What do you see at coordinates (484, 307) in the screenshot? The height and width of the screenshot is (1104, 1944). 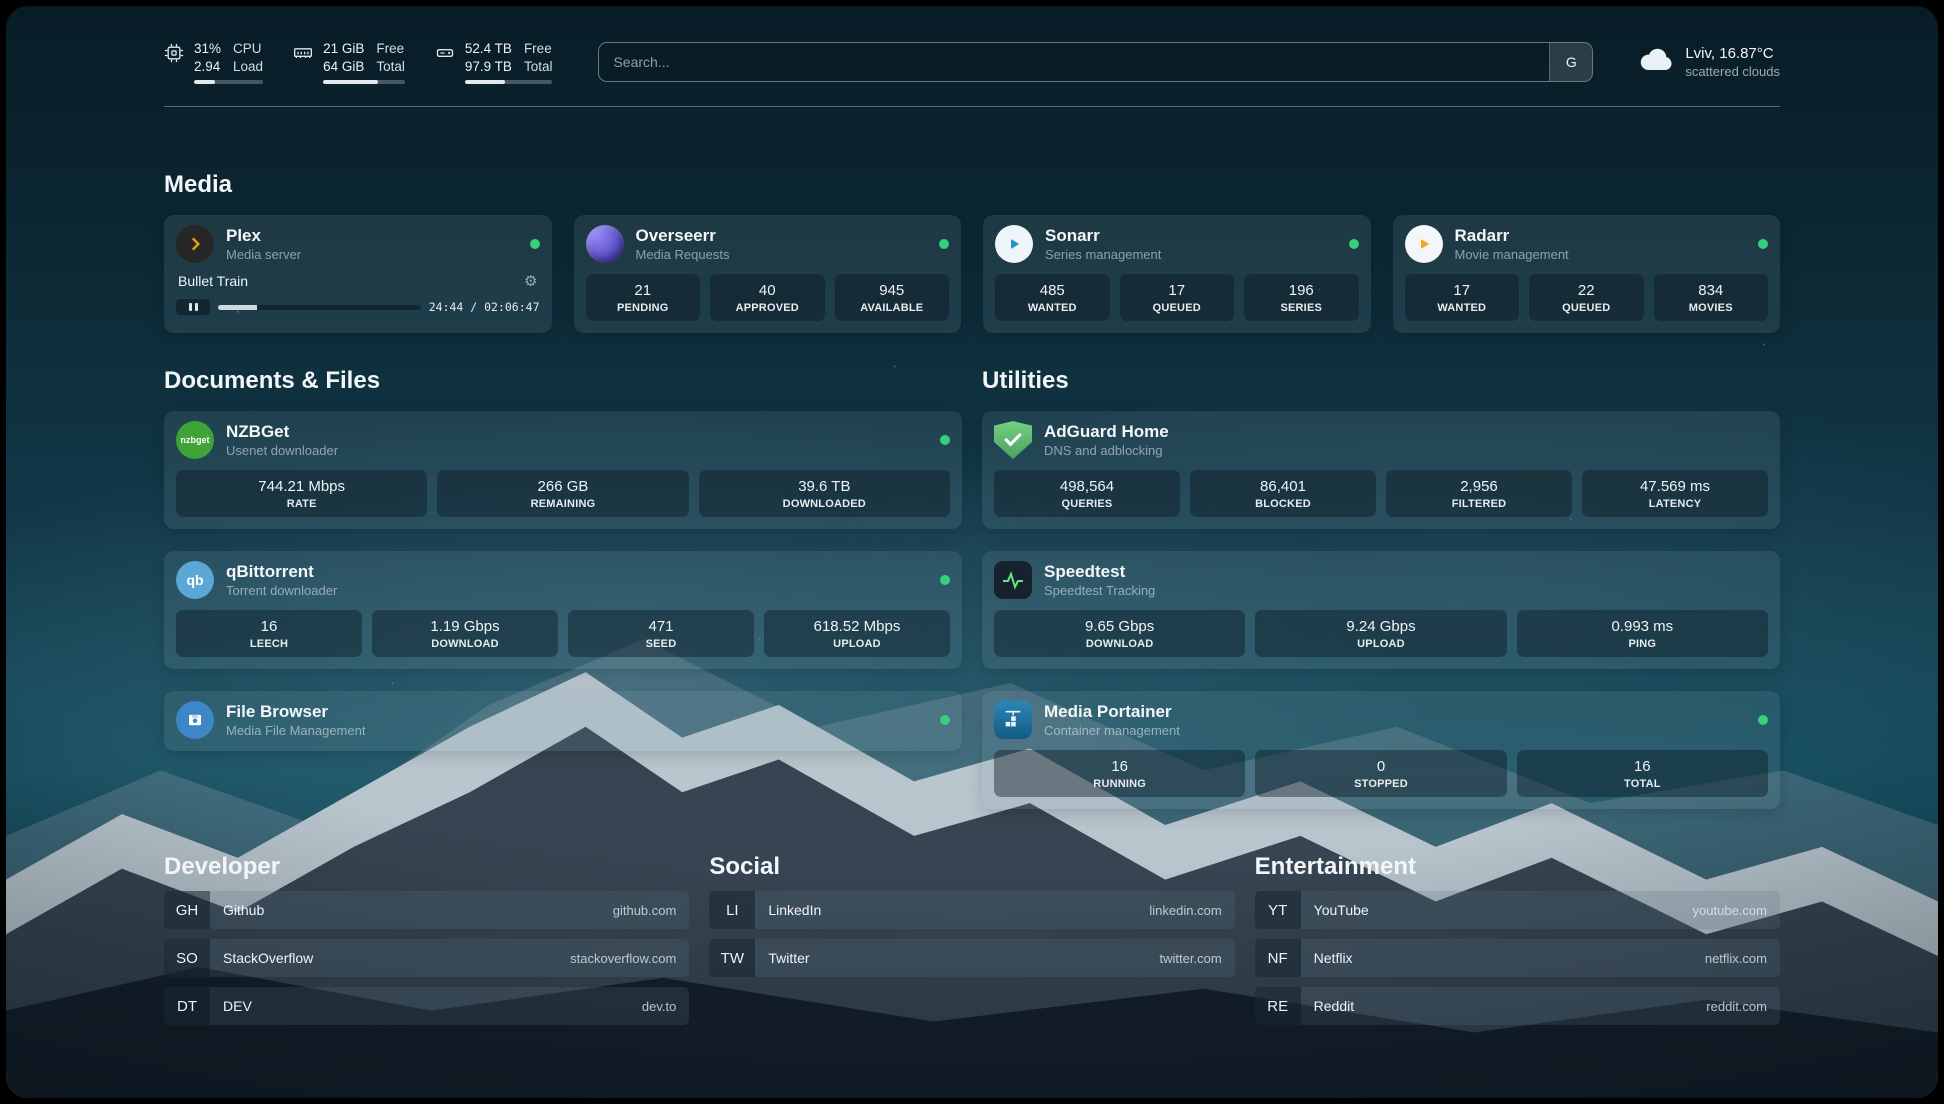 I see `playback-time: 24:44 / 02:06:47` at bounding box center [484, 307].